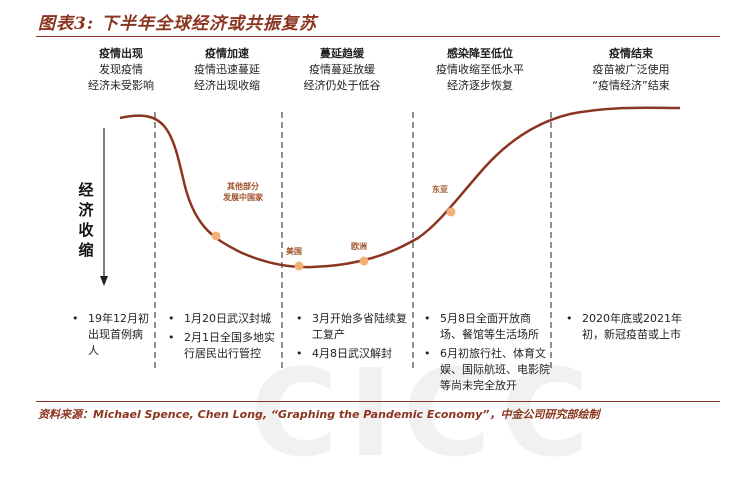  I want to click on events-phase-1: 19年12月初出现首例病人, so click(112, 336).